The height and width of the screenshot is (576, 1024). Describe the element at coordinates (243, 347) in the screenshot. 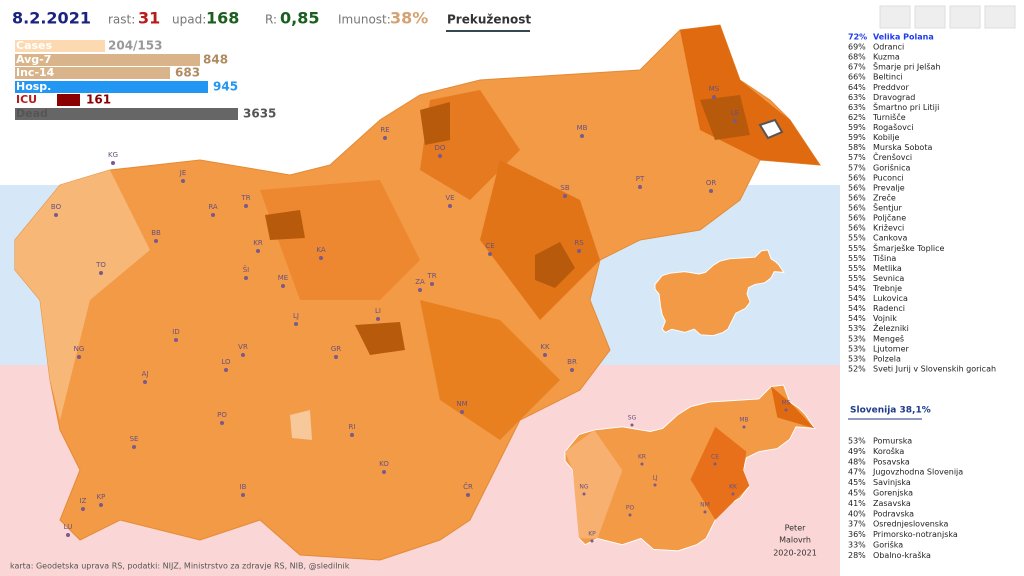

I see `map-label: VR` at that location.